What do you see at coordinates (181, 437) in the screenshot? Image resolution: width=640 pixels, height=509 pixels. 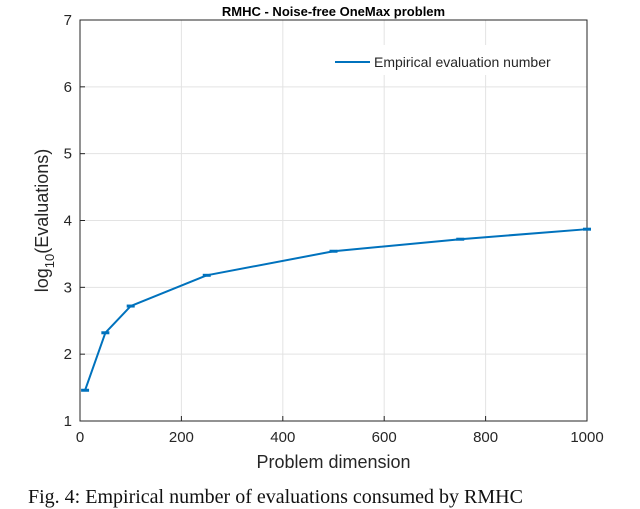 I see `x-tick-label: 200` at bounding box center [181, 437].